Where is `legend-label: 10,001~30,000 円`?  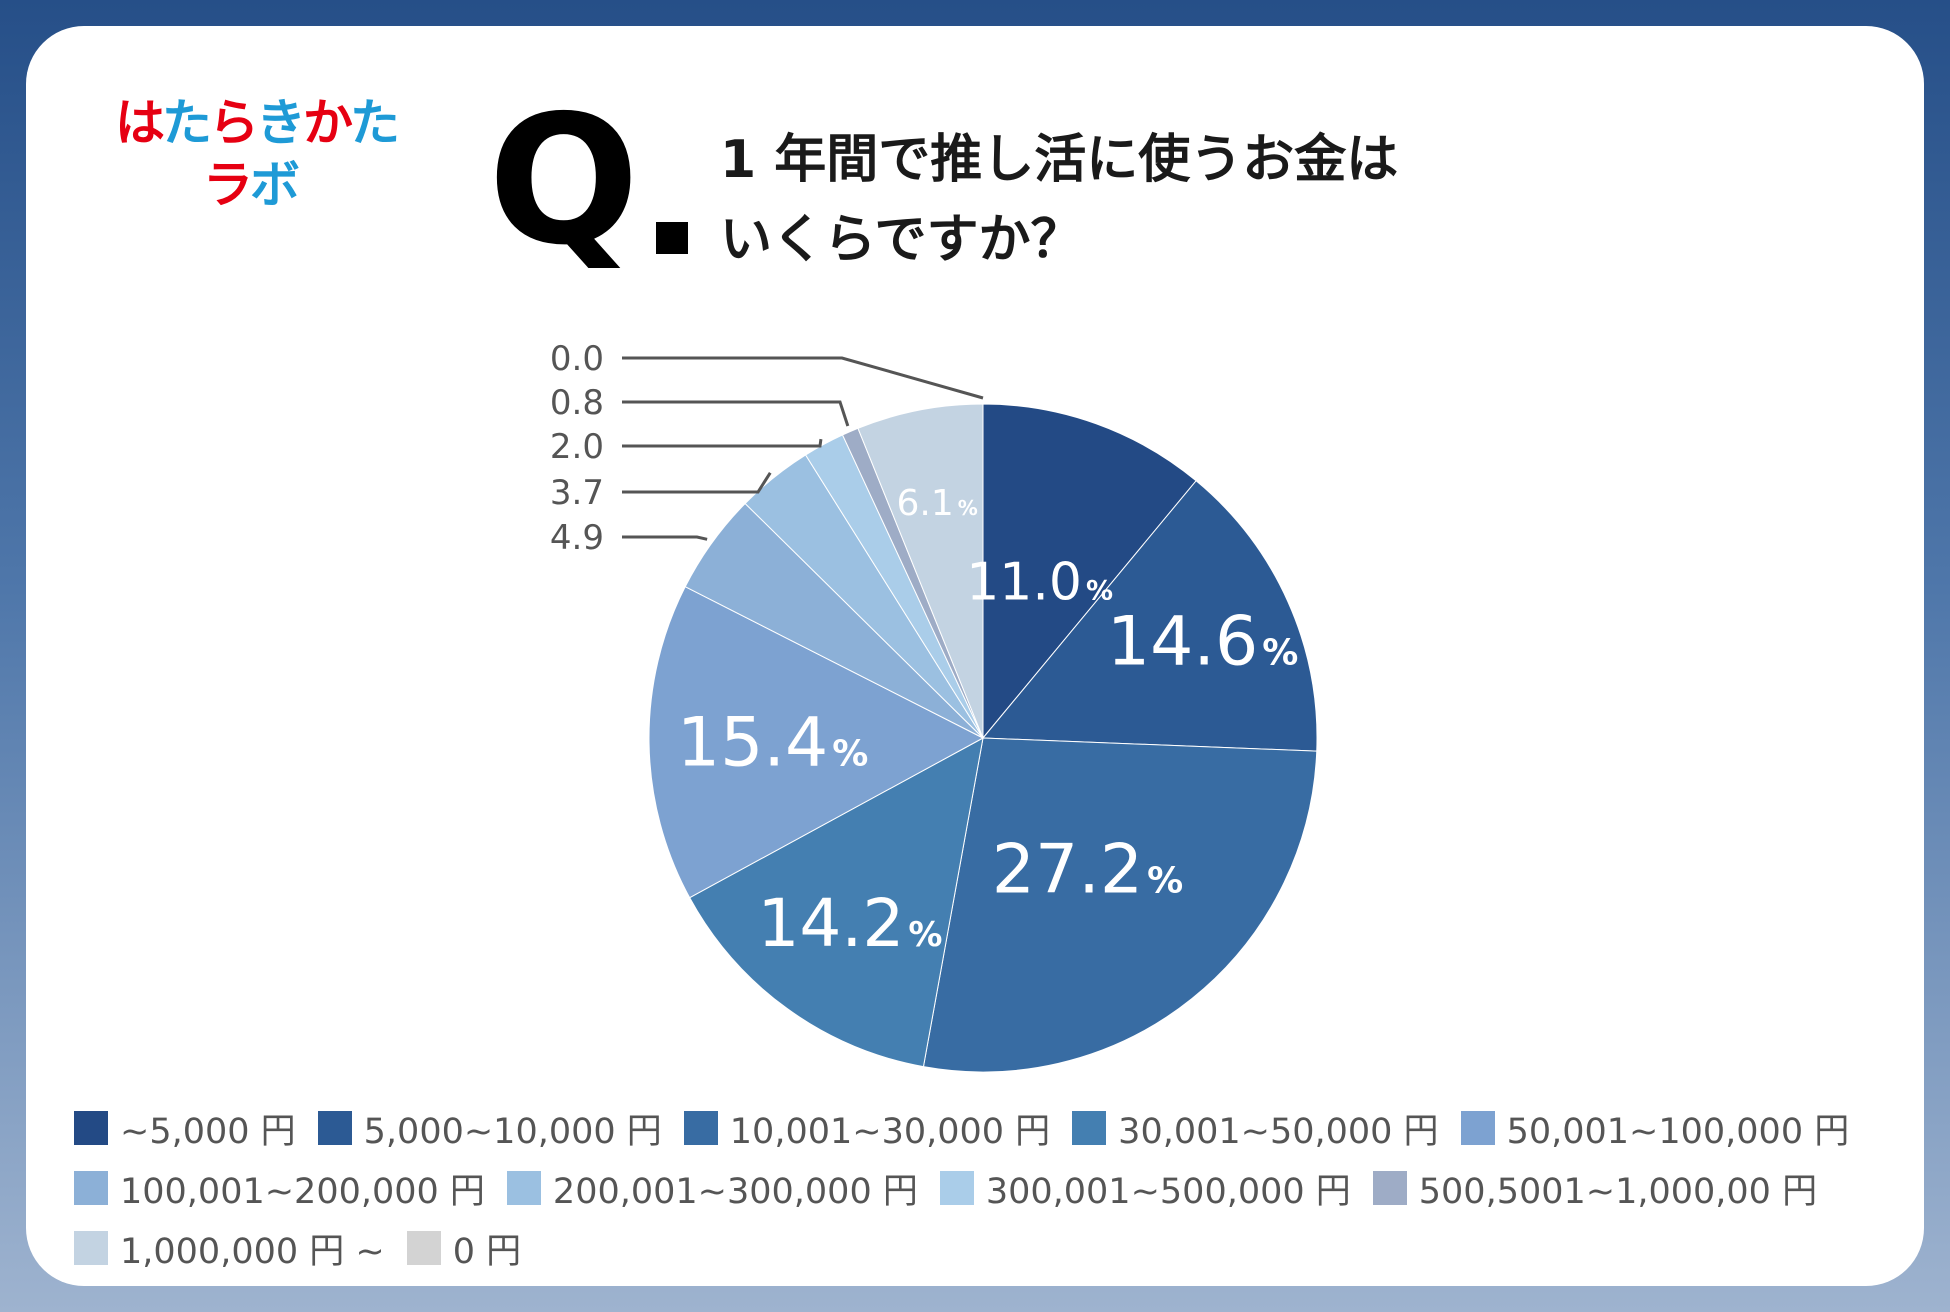
legend-label: 10,001~30,000 円 is located at coordinates (890, 1131).